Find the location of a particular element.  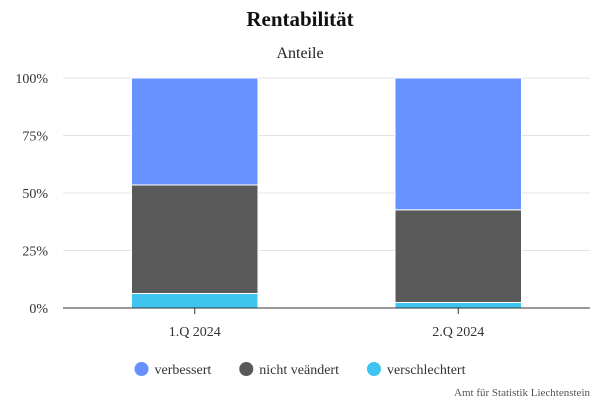

y-tick-label: 100% is located at coordinates (31, 79).